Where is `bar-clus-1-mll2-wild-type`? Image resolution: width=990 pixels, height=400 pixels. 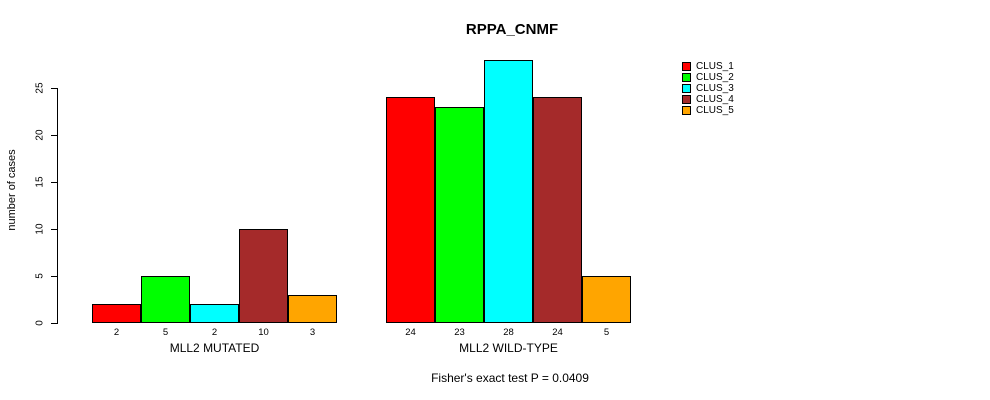
bar-clus-1-mll2-wild-type is located at coordinates (410, 210).